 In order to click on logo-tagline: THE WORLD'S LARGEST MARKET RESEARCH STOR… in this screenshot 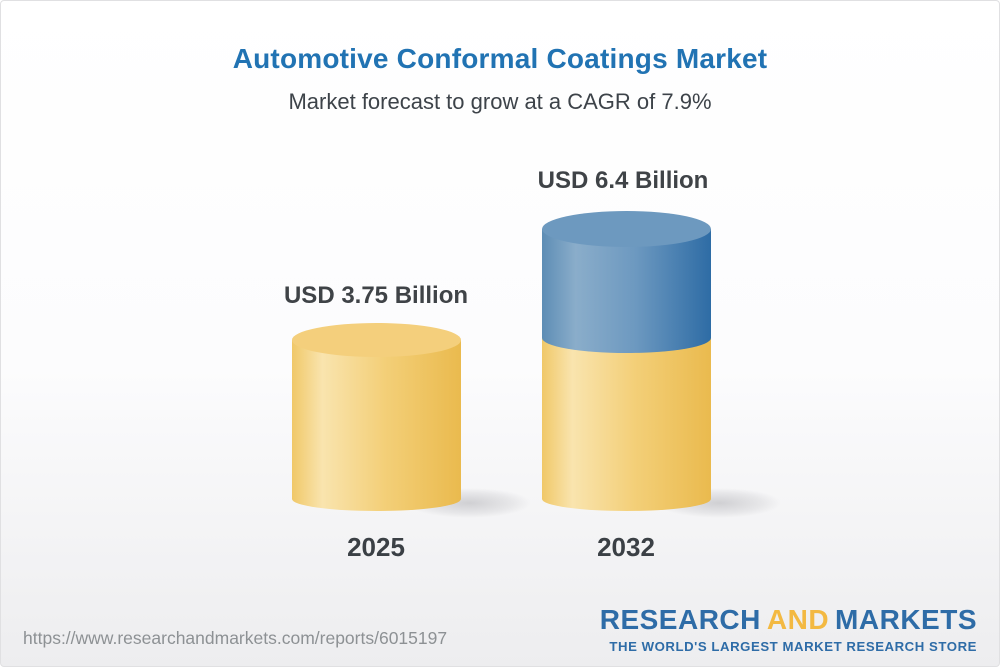, I will do `click(793, 646)`.